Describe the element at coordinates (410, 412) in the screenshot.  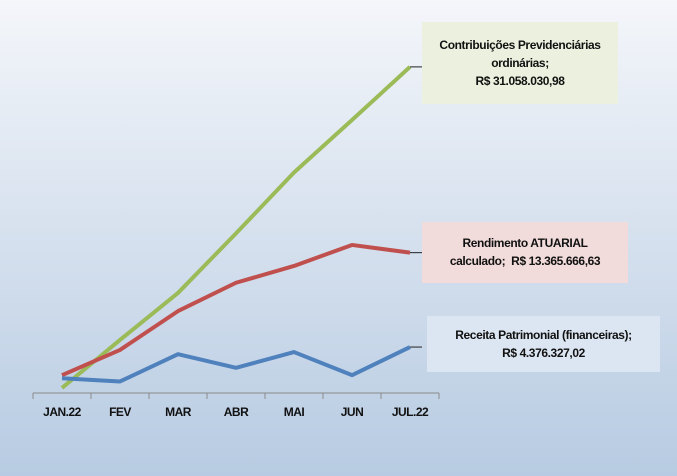
I see `x-tick-label: JUL.22` at that location.